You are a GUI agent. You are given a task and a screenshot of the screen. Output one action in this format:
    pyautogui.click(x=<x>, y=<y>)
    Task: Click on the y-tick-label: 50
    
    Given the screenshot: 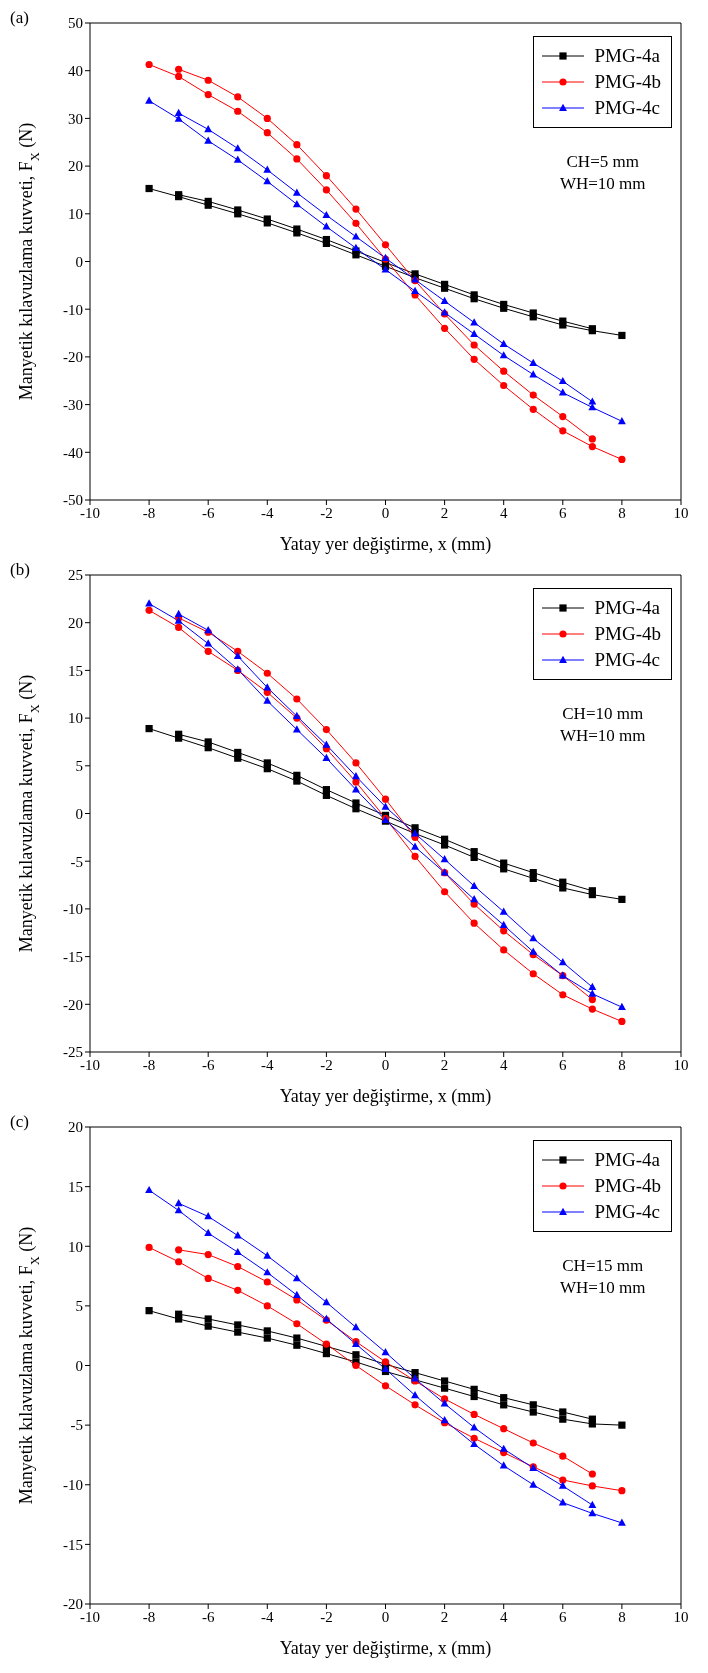 What is the action you would take?
    pyautogui.click(x=75, y=23)
    